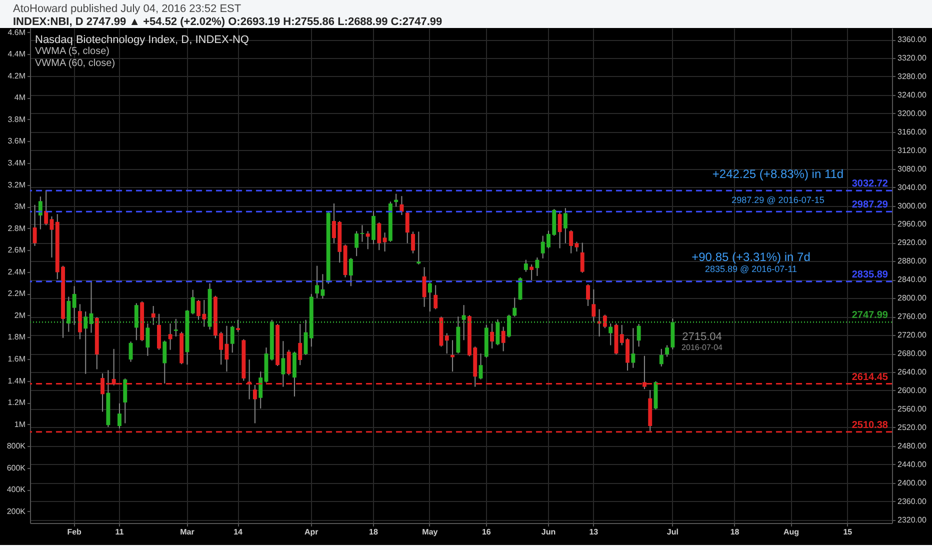 Image resolution: width=932 pixels, height=550 pixels. Describe the element at coordinates (912, 353) in the screenshot. I see `y-tick-label: 2680.00` at that location.